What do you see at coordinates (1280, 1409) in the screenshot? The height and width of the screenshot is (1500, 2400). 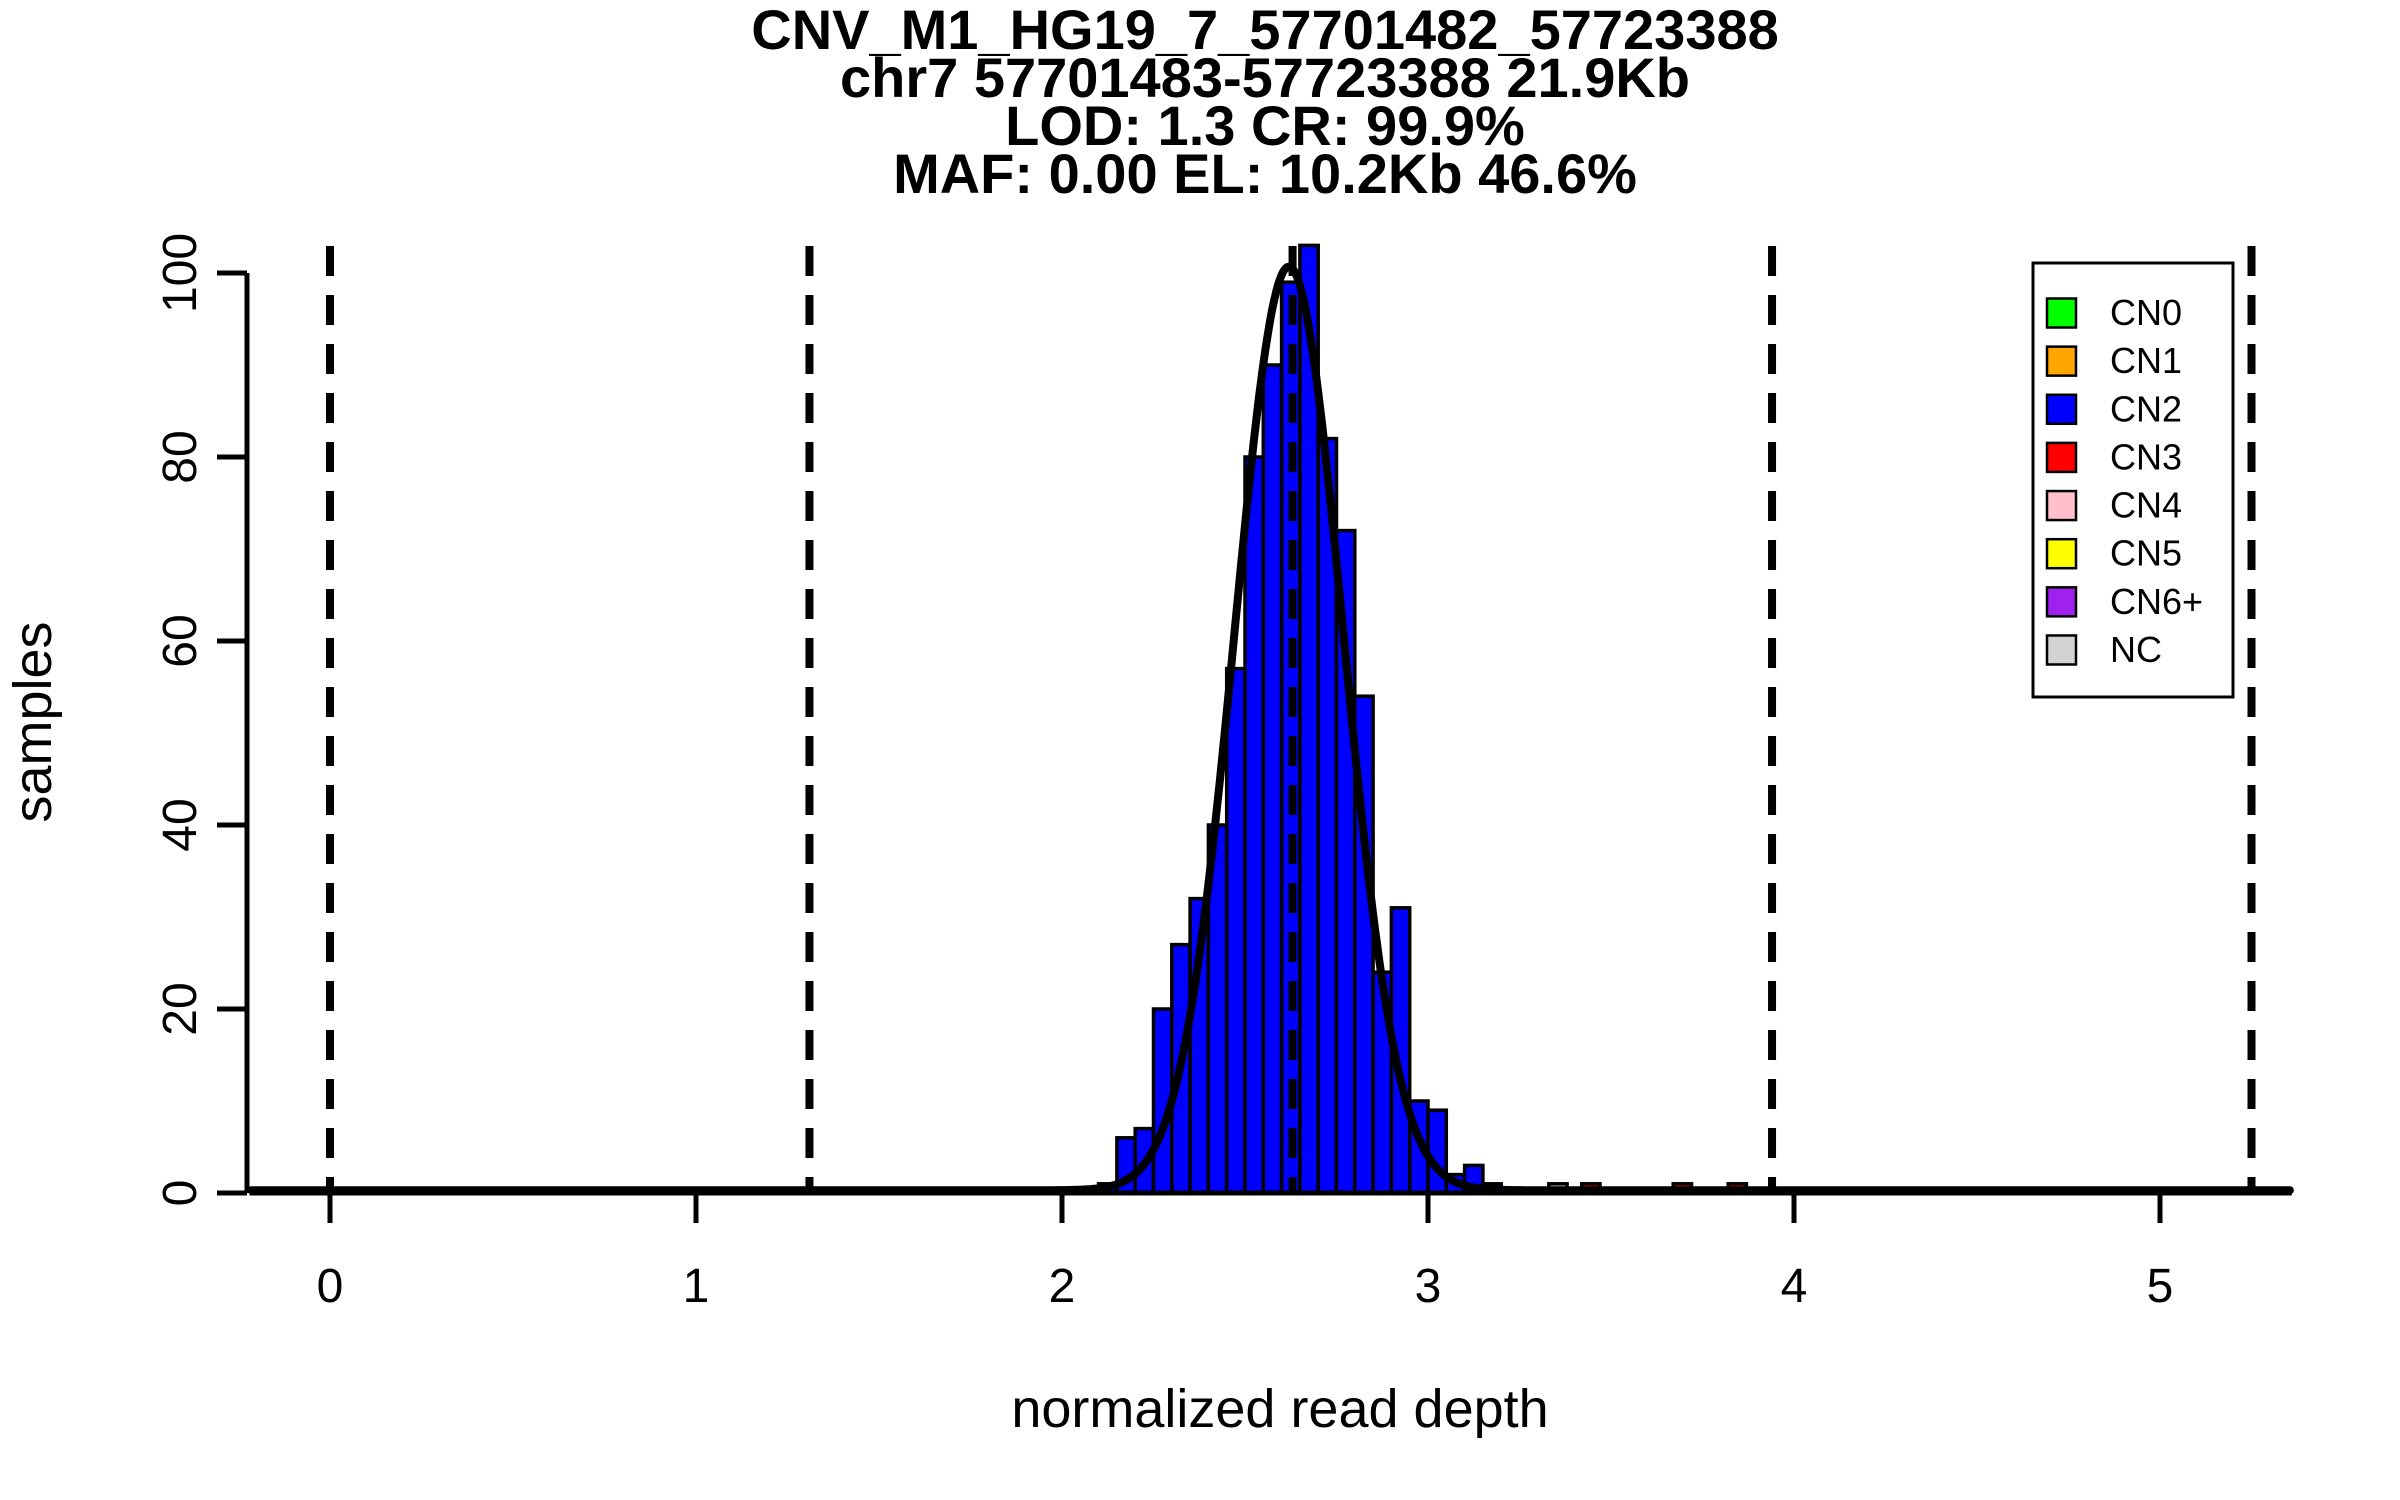 I see `x-axis-label: normalized read depth` at bounding box center [1280, 1409].